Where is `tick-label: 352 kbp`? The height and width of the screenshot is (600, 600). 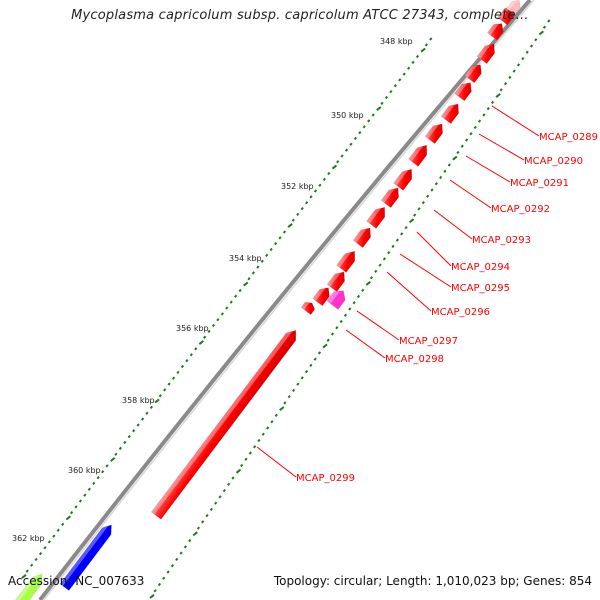
tick-label: 352 kbp is located at coordinates (297, 186).